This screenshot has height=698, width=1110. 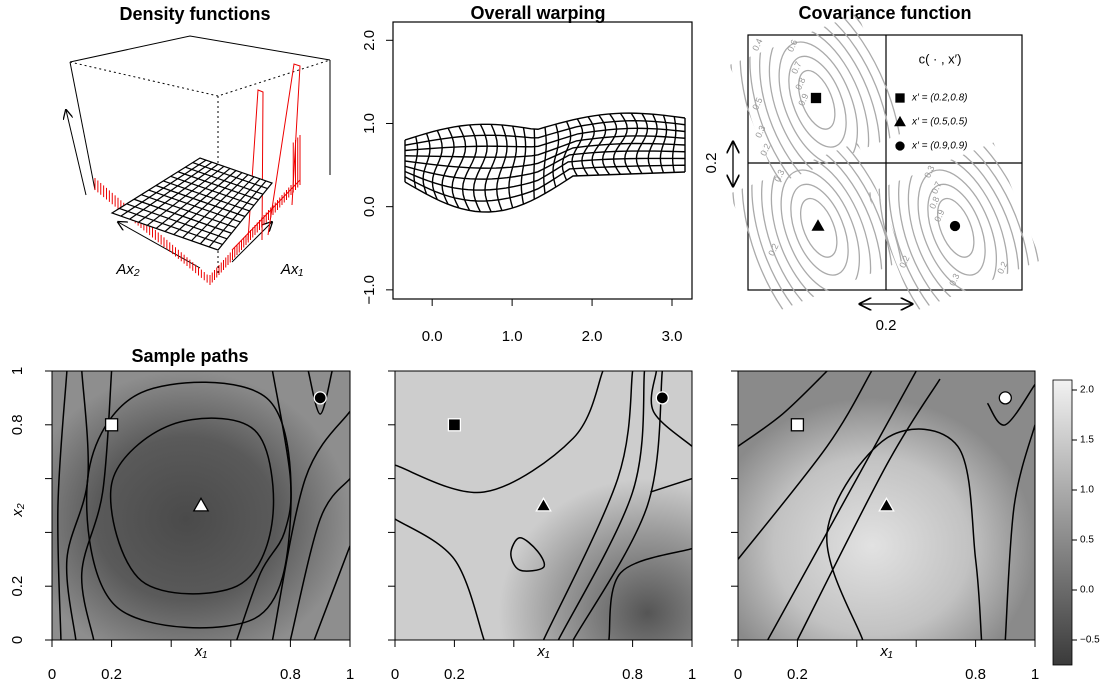 I want to click on y-tick-label: 2.0, so click(x=369, y=40).